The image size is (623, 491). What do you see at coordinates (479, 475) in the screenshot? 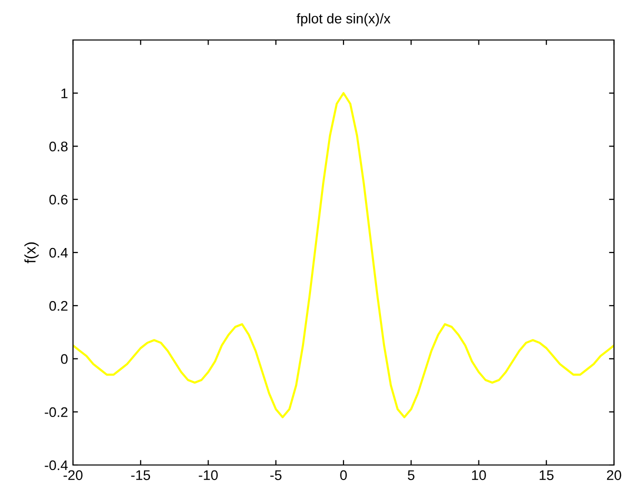
I see `x-tick-label: 10` at bounding box center [479, 475].